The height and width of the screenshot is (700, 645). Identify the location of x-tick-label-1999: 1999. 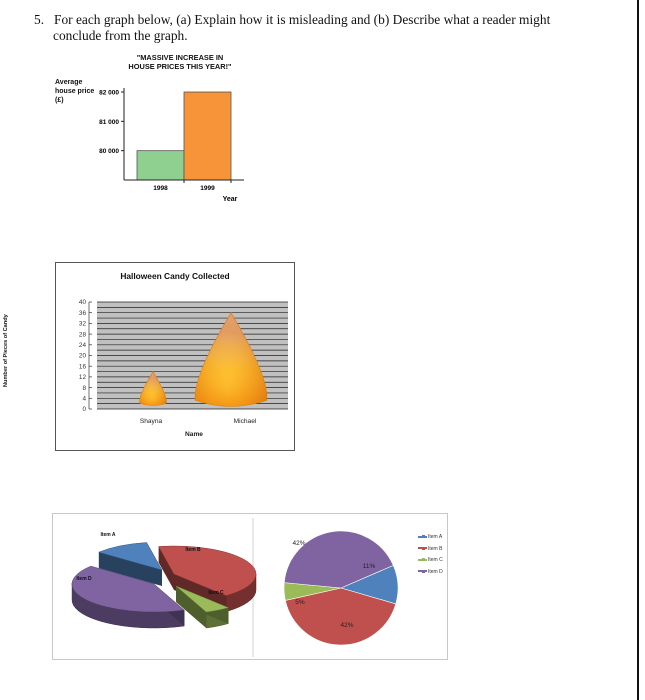
(207, 188).